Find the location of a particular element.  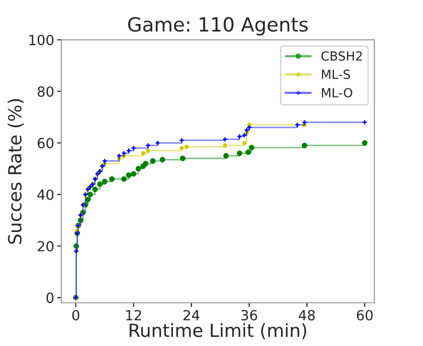

y-axis-title: Succes Rate (%) is located at coordinates (16, 171).